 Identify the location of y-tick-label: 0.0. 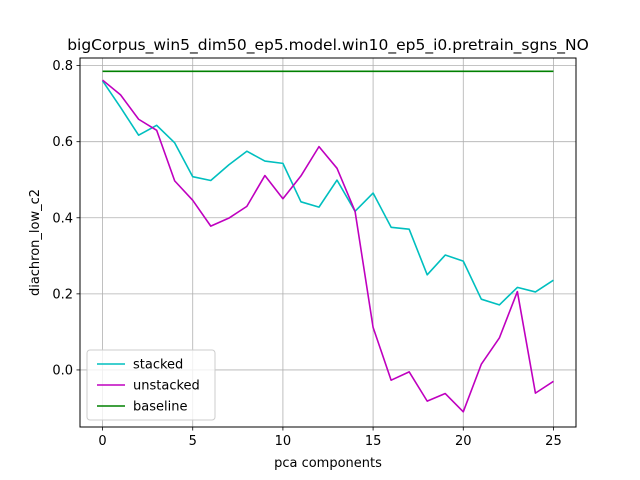
(62, 370).